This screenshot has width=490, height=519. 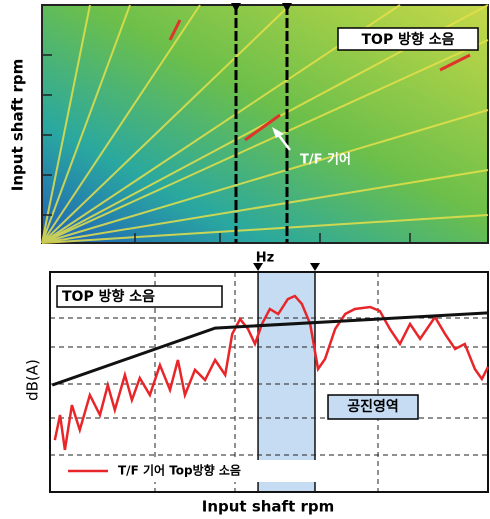 I want to click on annotation: T/F 기어, so click(x=325, y=160).